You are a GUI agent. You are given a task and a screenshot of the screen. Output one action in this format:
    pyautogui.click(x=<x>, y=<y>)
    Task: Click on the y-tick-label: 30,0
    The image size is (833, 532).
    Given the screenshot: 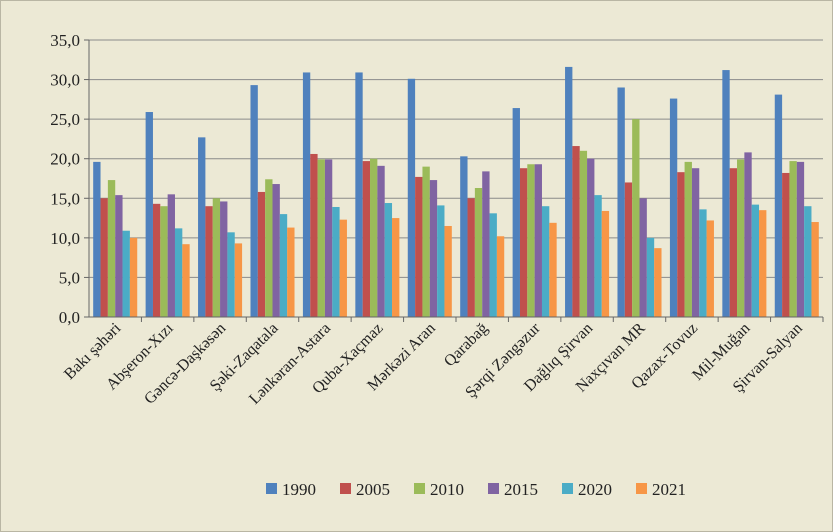 What is the action you would take?
    pyautogui.click(x=65, y=80)
    